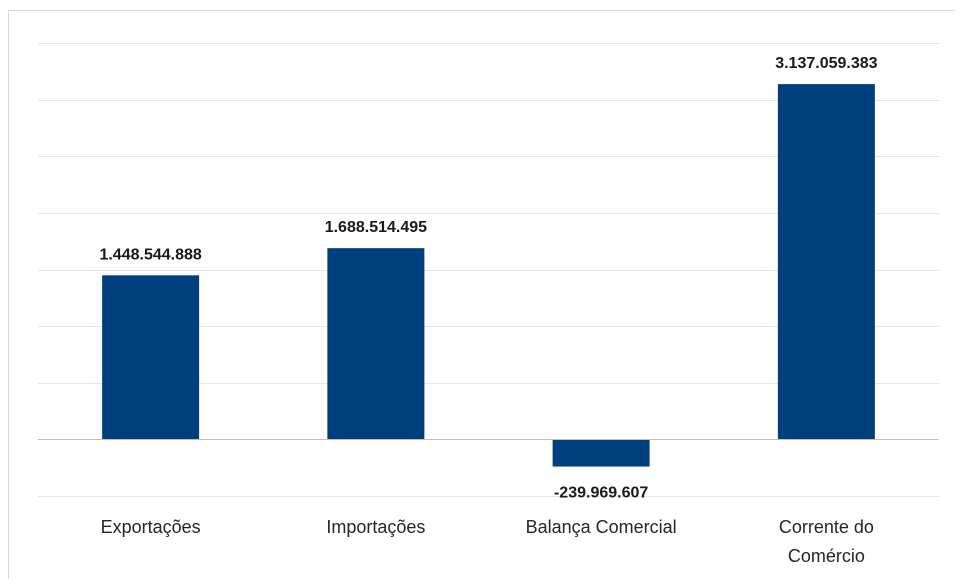  What do you see at coordinates (826, 556) in the screenshot?
I see `category-label: Comércio` at bounding box center [826, 556].